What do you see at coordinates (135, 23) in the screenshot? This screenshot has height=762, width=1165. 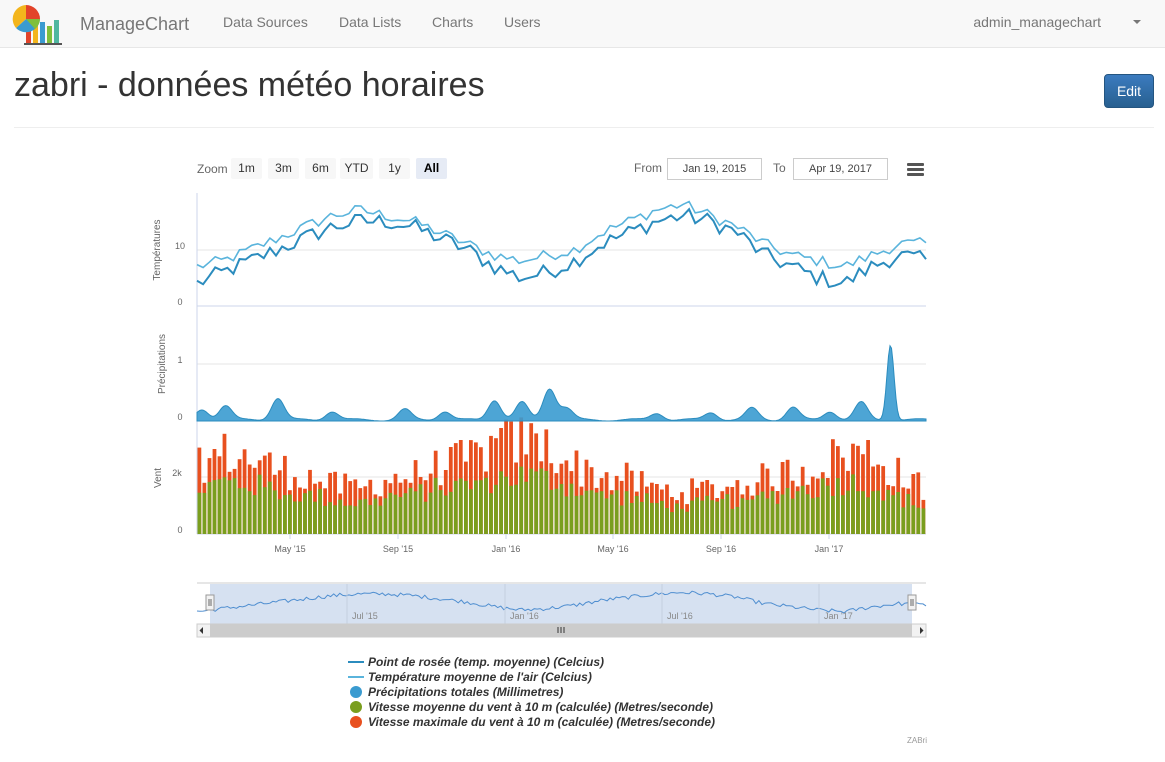 I see `brand-name: ManageChart` at bounding box center [135, 23].